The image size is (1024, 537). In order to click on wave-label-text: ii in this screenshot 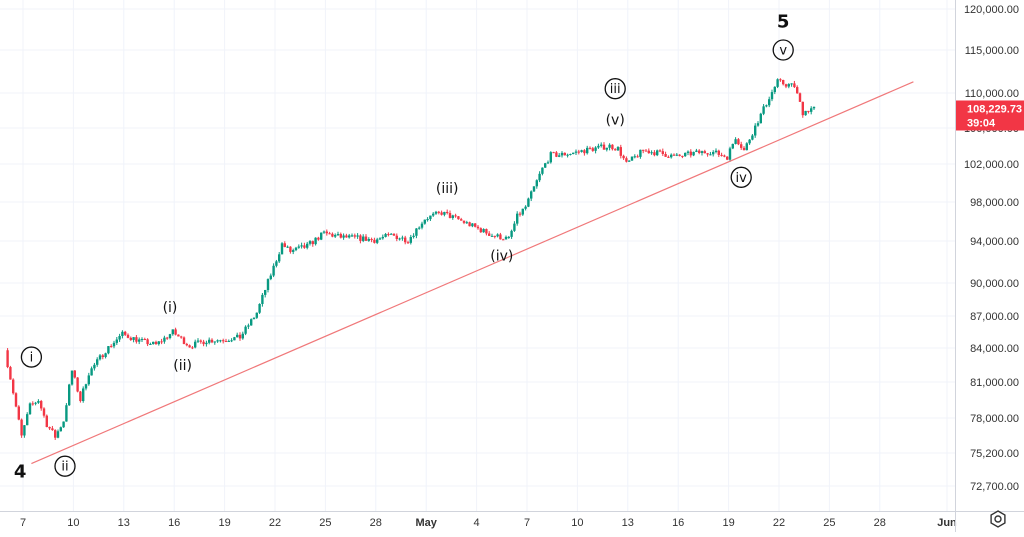, I will do `click(64, 467)`.